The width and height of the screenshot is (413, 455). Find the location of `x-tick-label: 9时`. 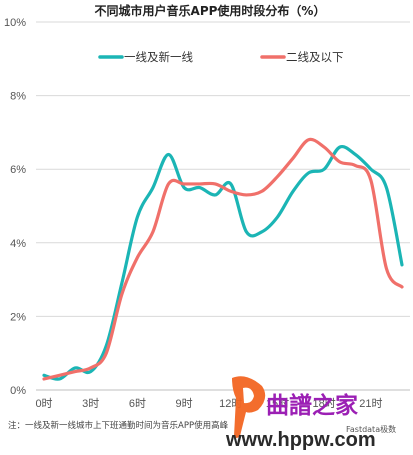

x-tick-label: 9时 is located at coordinates (184, 403).